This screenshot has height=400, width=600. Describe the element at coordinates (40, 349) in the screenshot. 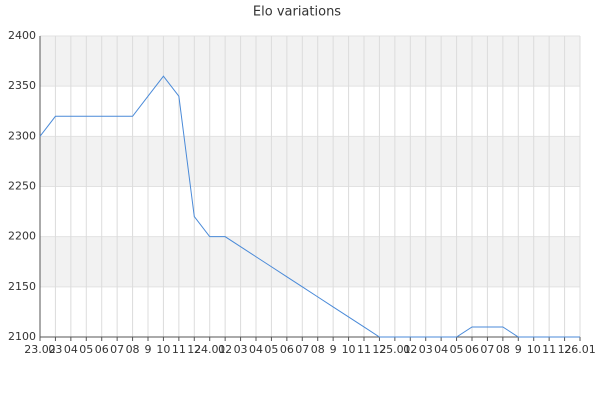

I see `x-tick-label: 23.02` at that location.